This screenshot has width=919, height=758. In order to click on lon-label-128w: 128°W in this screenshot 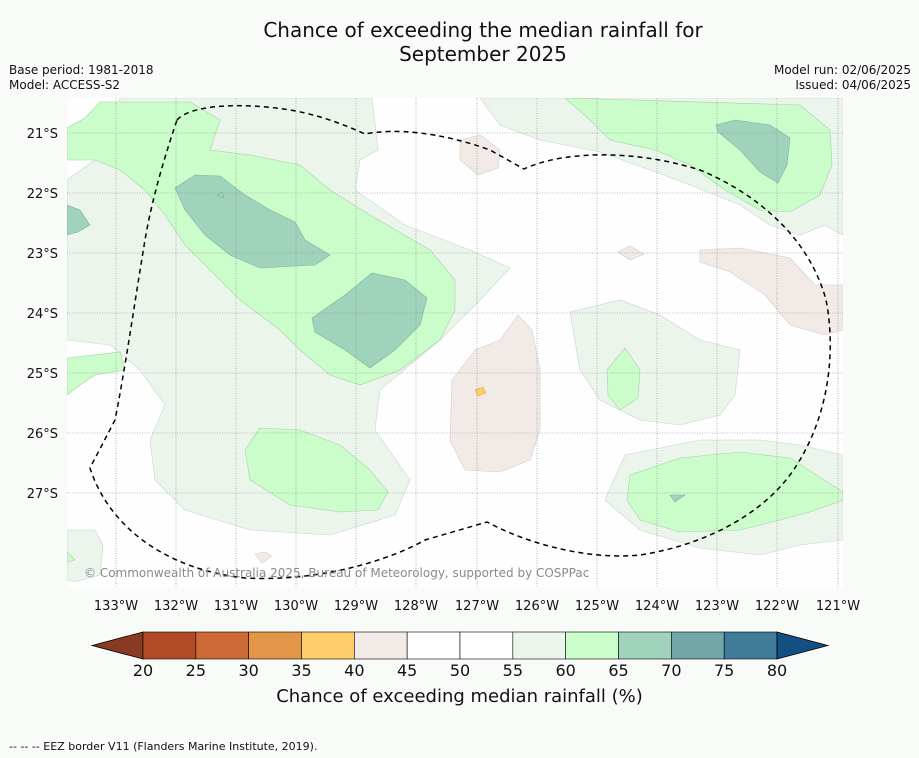, I will do `click(416, 606)`.